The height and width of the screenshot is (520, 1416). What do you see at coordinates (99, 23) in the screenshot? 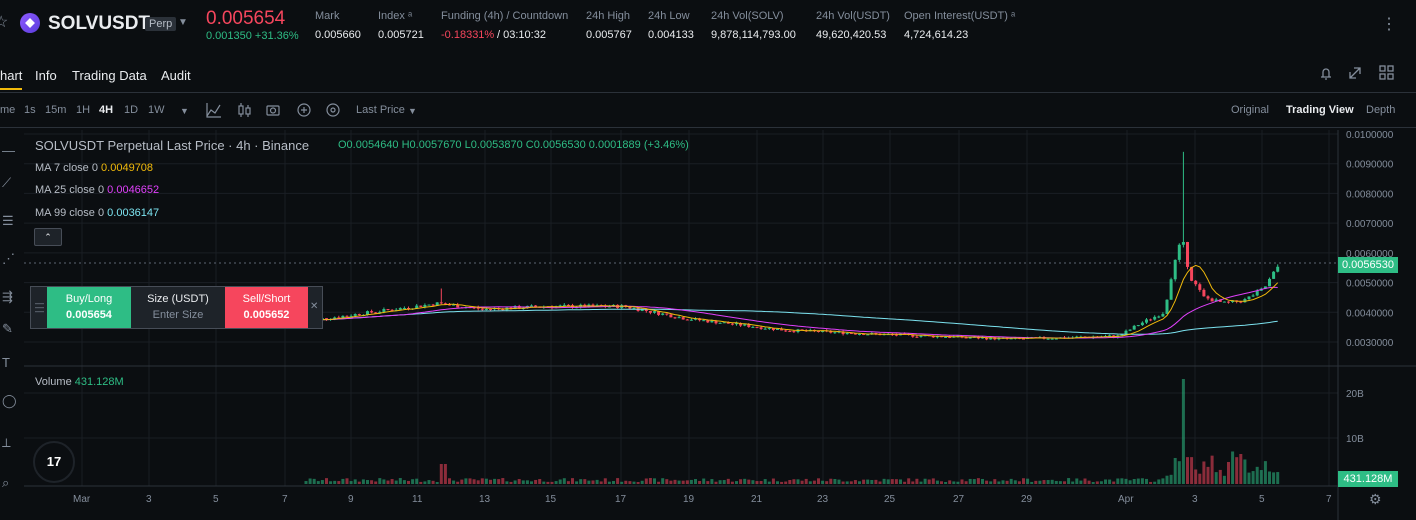
I see `symbol-name: SOLVUSDT` at bounding box center [99, 23].